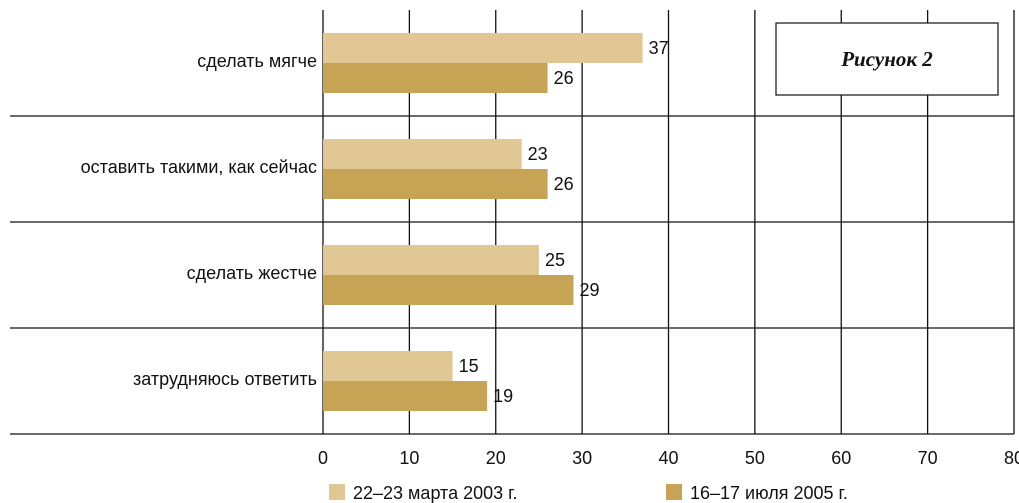  I want to click on legend-label-2: 16–17 июля 2005 г., so click(769, 493).